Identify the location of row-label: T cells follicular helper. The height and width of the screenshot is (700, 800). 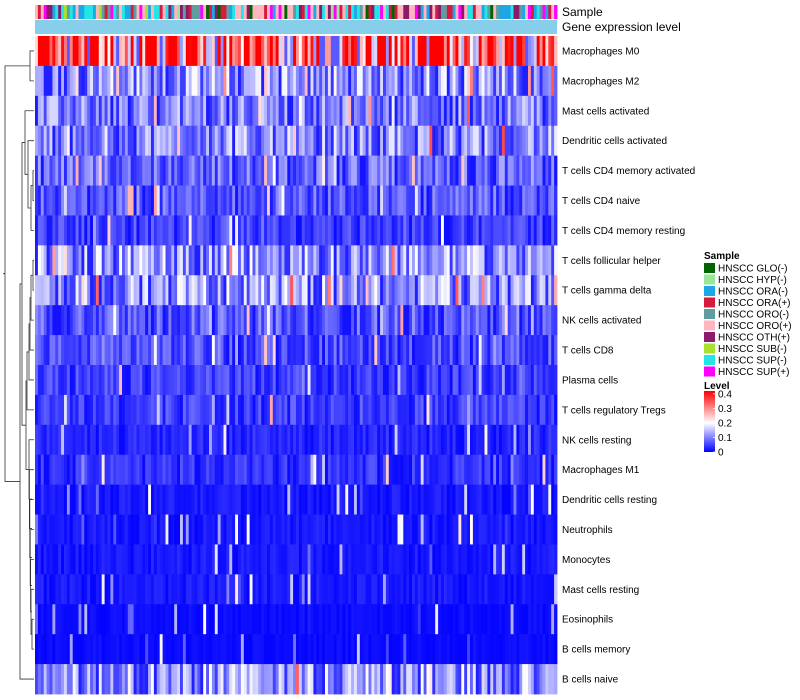
(611, 261).